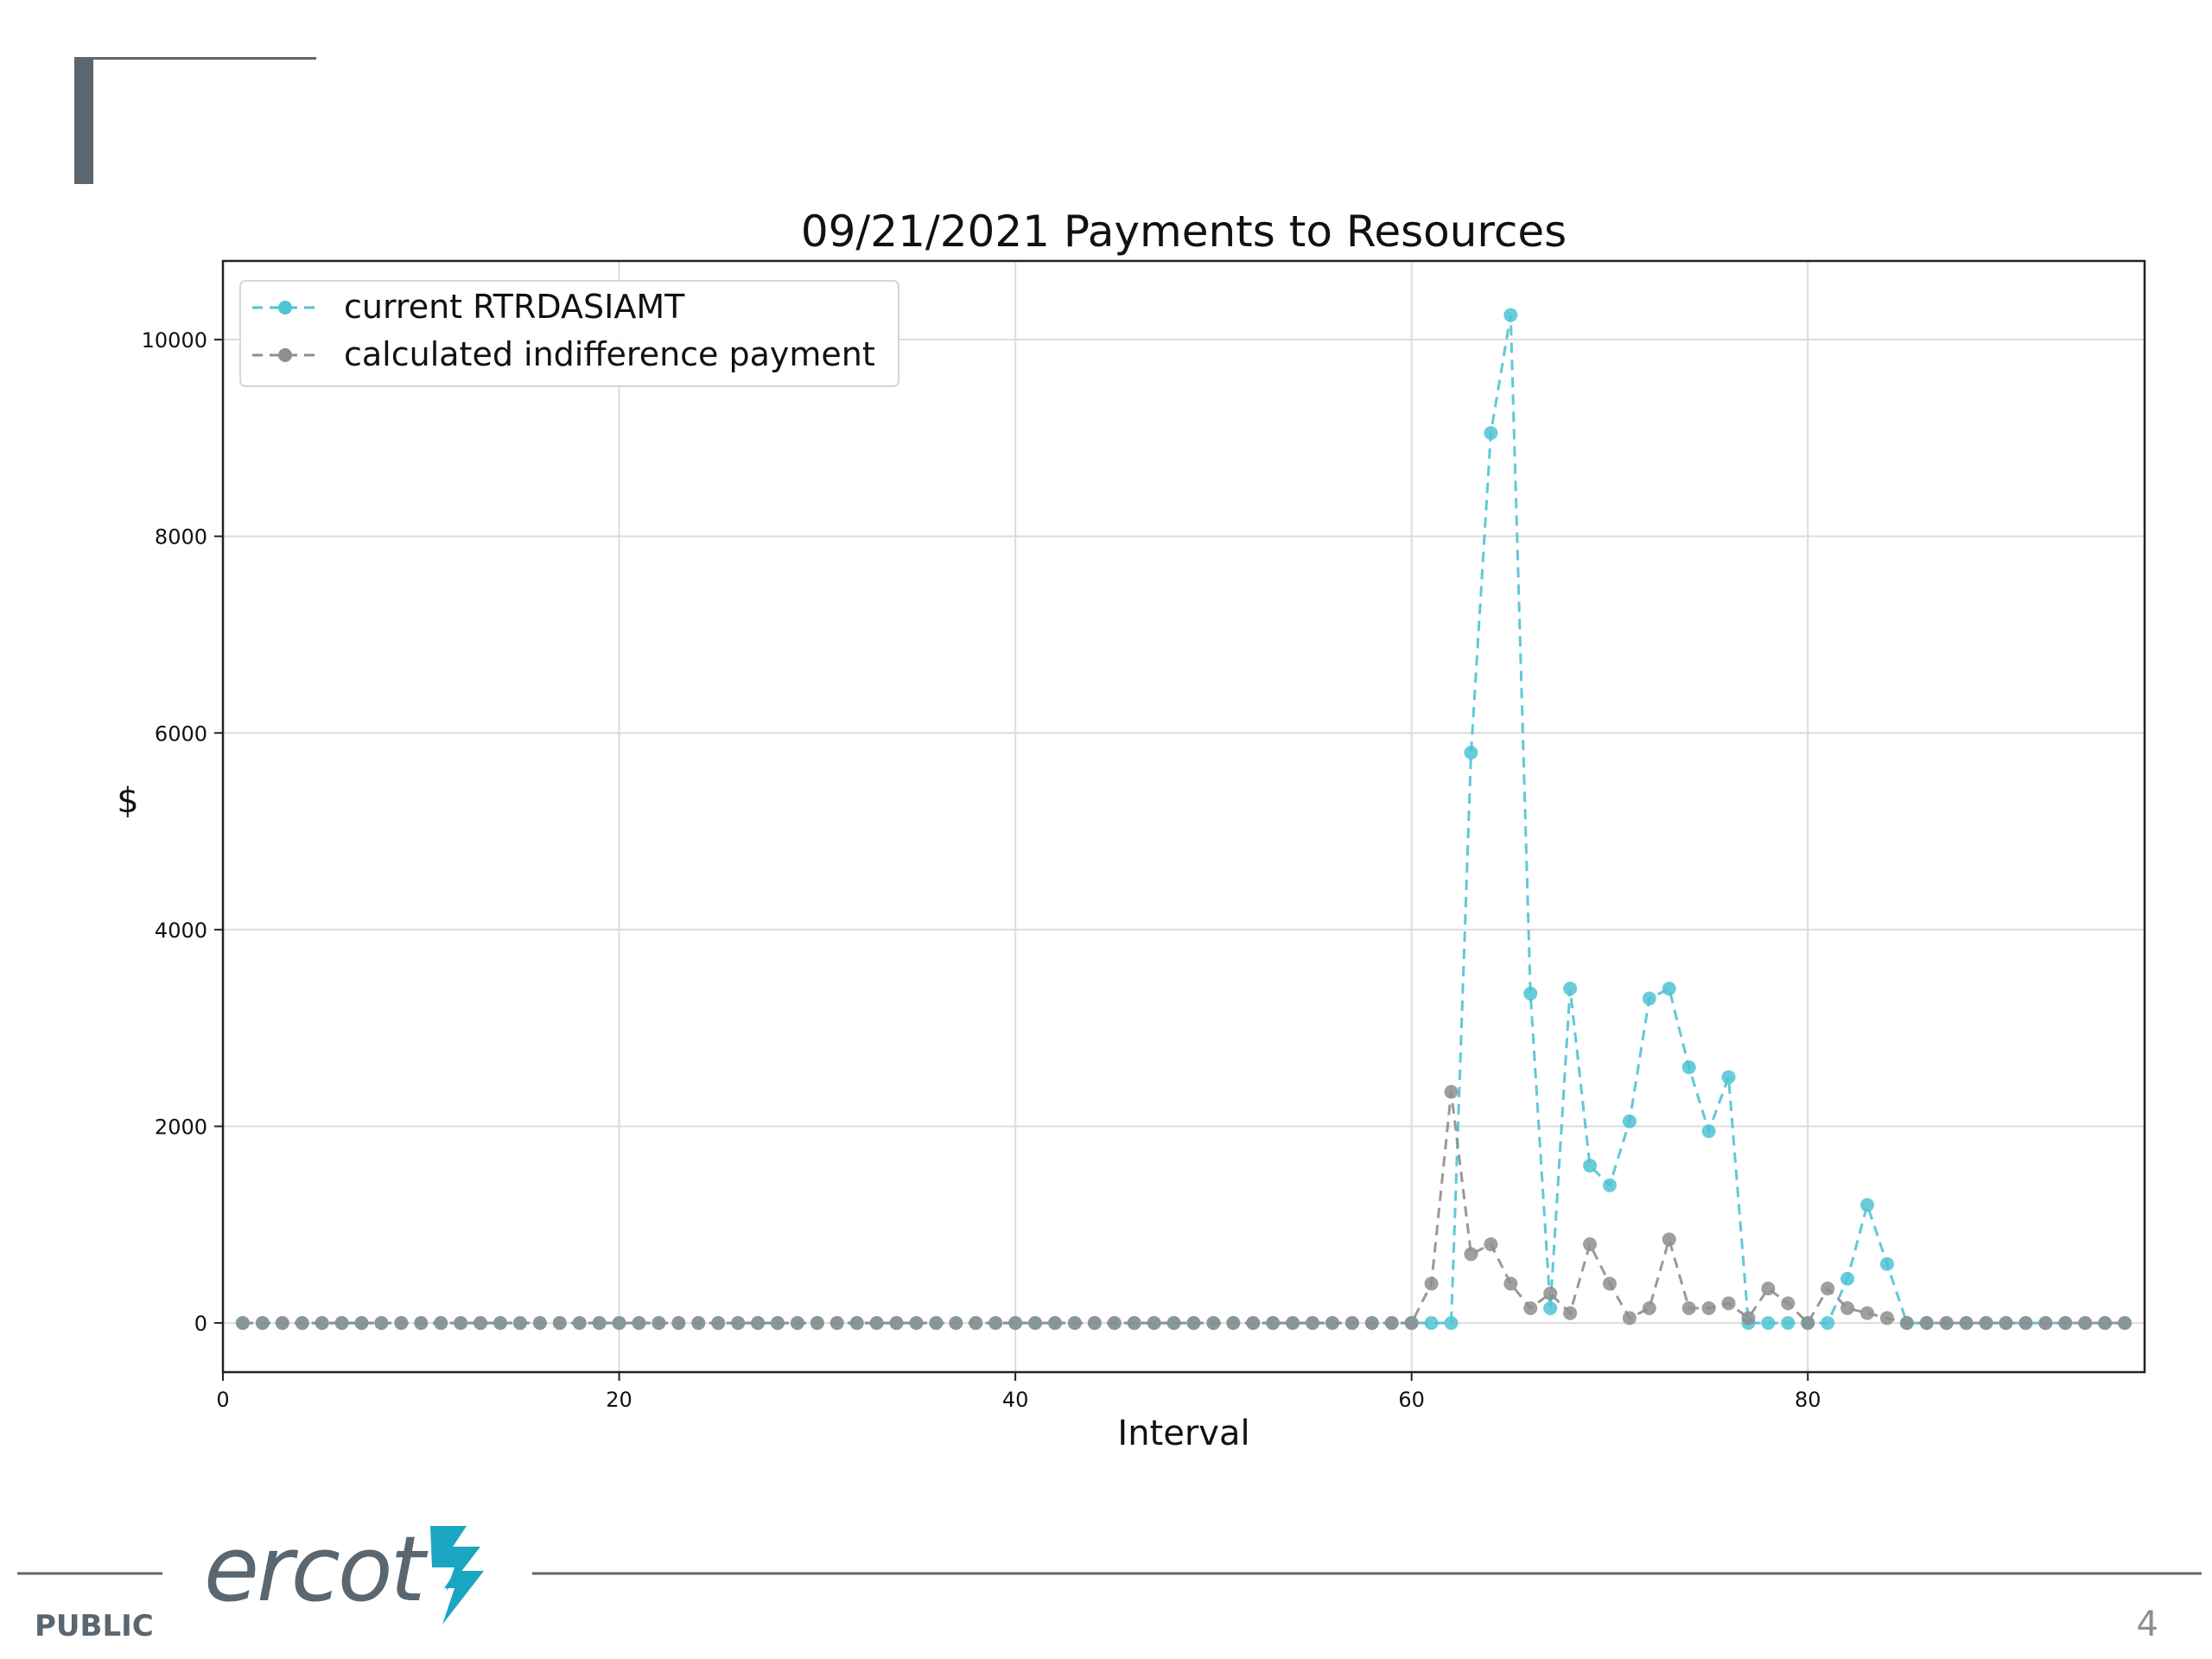 The width and height of the screenshot is (2212, 1659). Describe the element at coordinates (200, 1324) in the screenshot. I see `y-tick-label: 0` at that location.